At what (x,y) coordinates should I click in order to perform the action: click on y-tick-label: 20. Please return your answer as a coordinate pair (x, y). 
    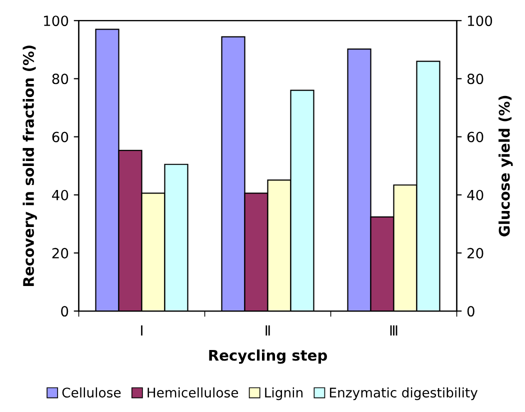
    Looking at the image, I should click on (60, 253).